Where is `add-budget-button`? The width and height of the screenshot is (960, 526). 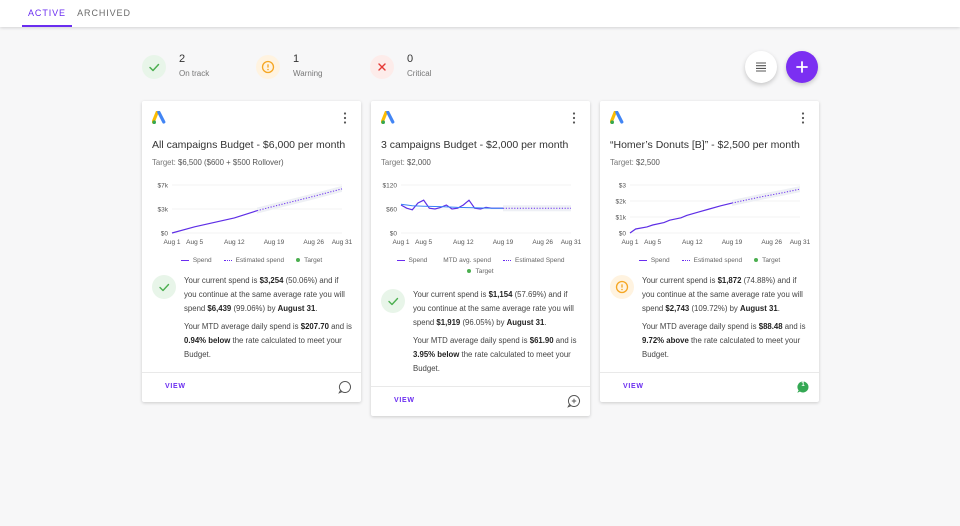
add-budget-button is located at coordinates (802, 67).